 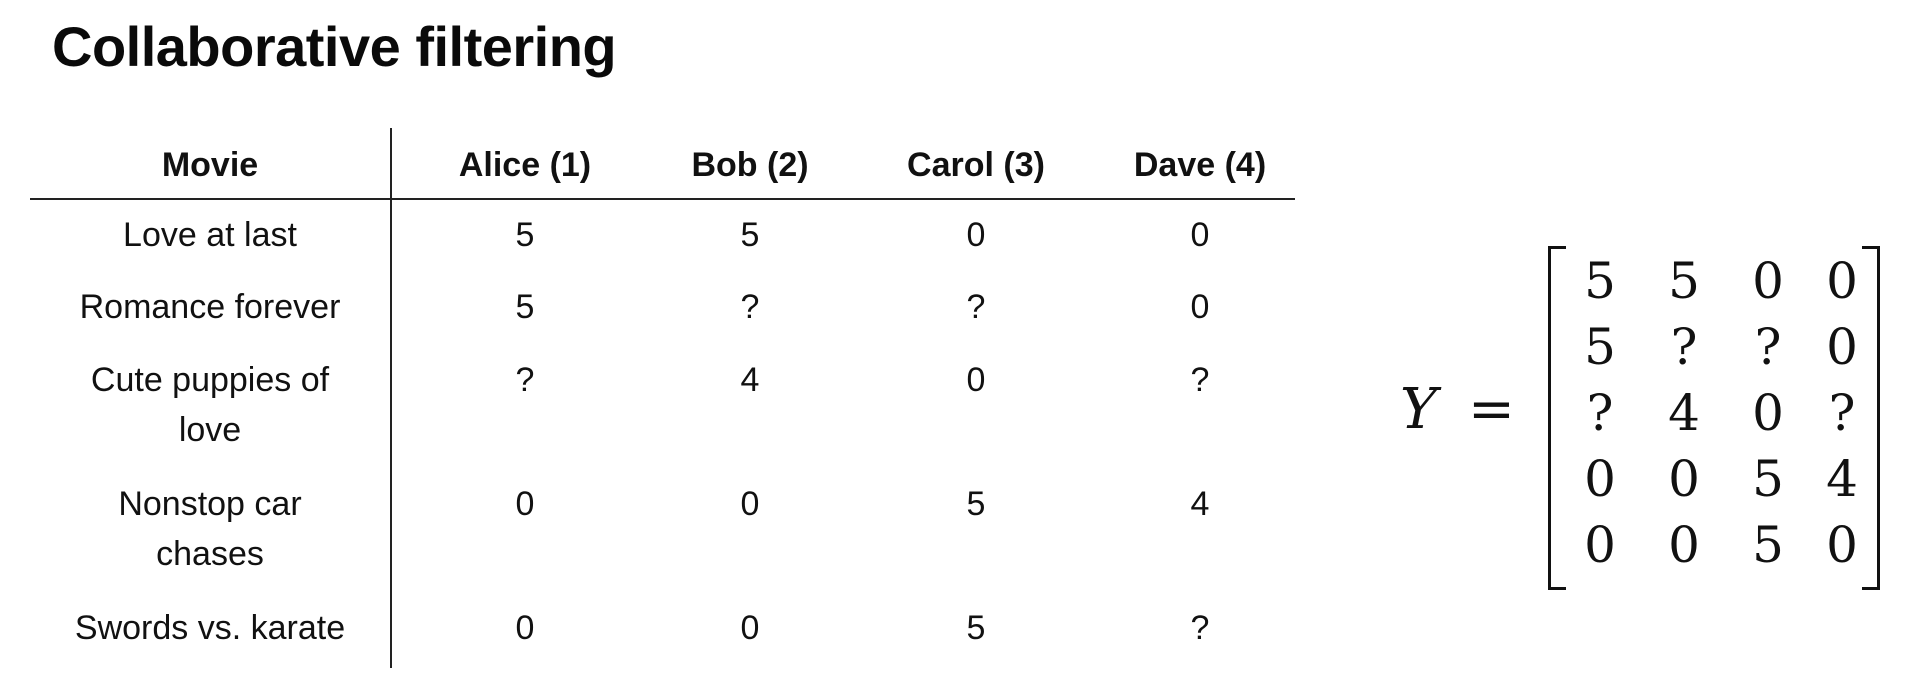 I want to click on header-user-bob: Bob (2), so click(x=750, y=165).